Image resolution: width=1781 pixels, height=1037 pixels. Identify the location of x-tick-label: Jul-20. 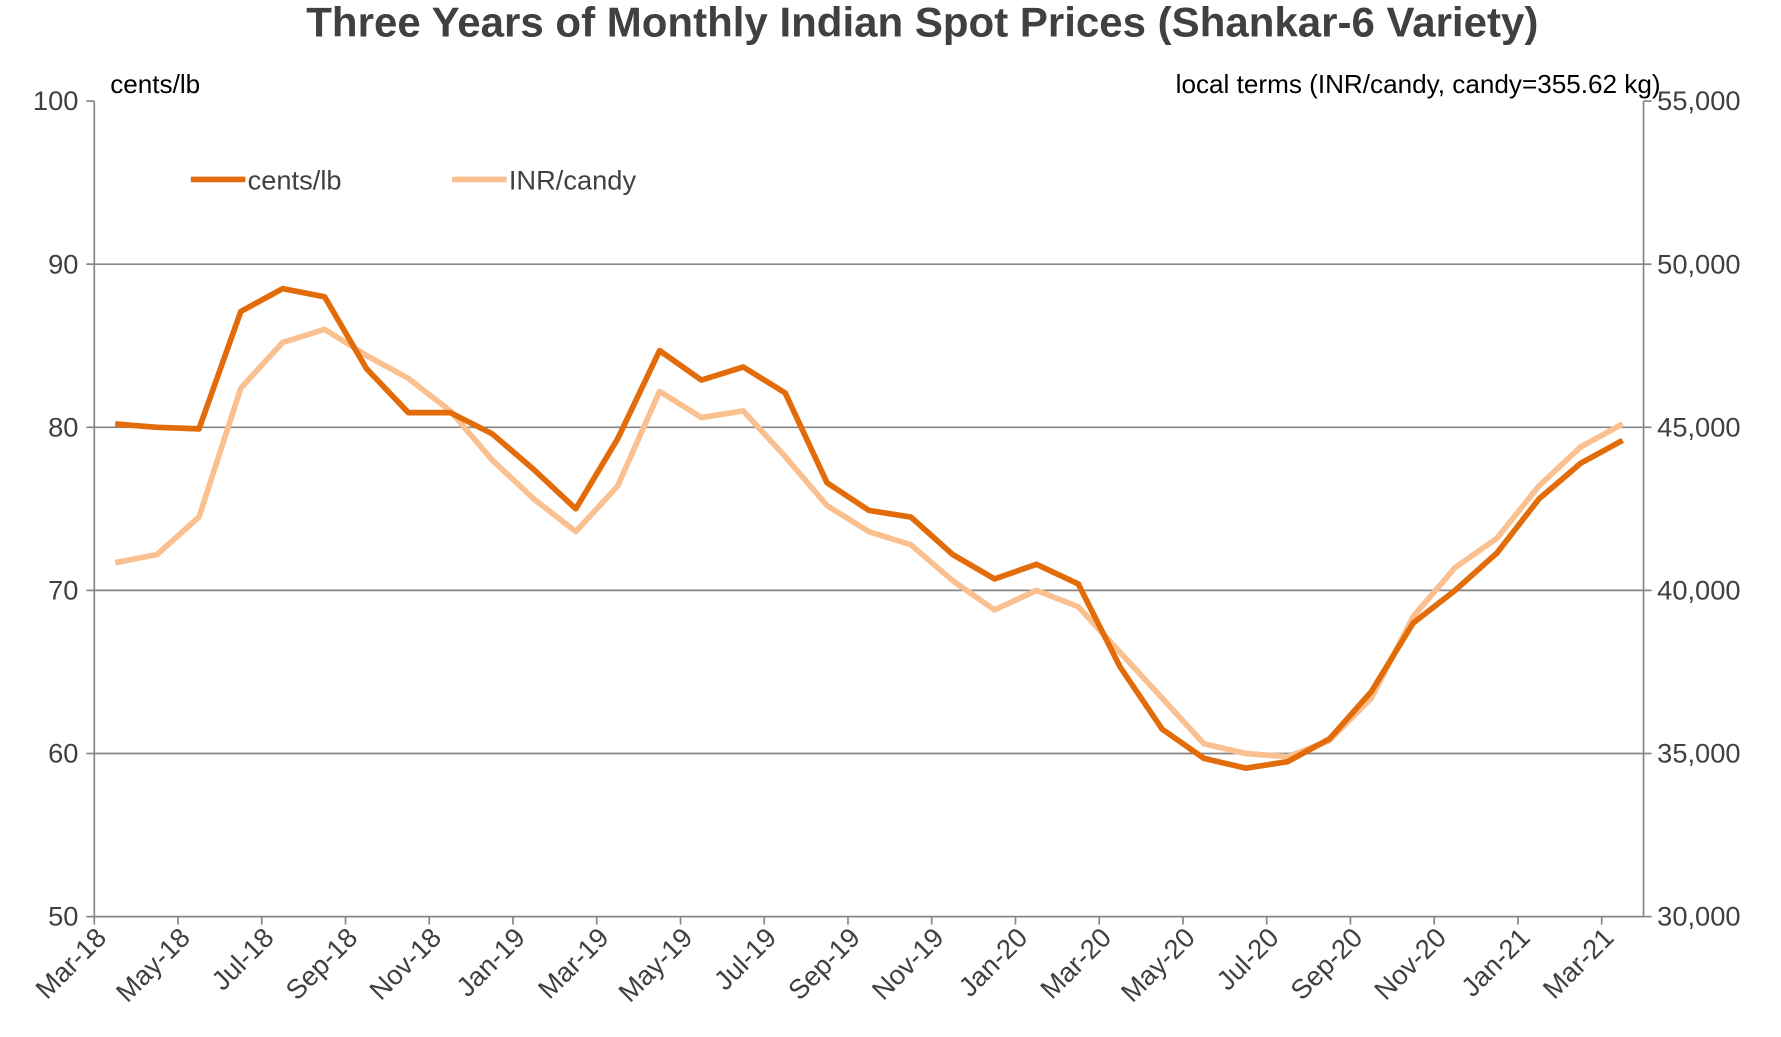
(1247, 959).